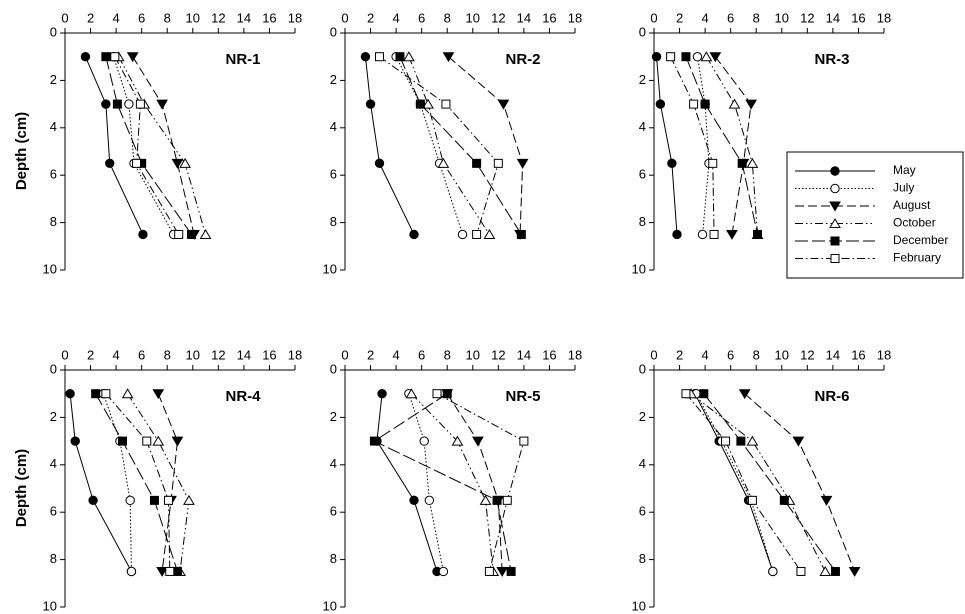 The width and height of the screenshot is (965, 614). I want to click on x-tick-label: 2, so click(370, 354).